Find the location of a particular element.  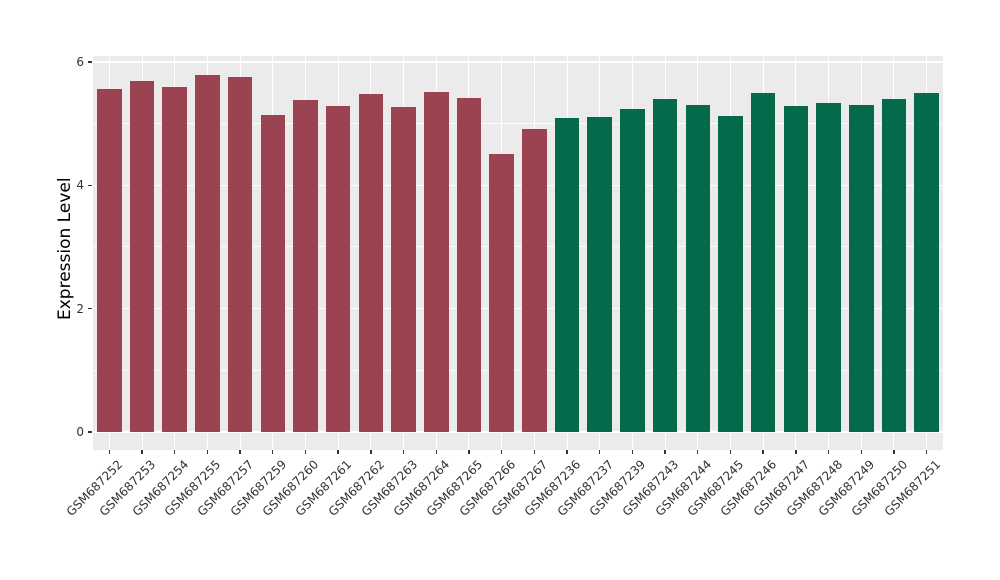

bar-GSM687252 is located at coordinates (109, 260).